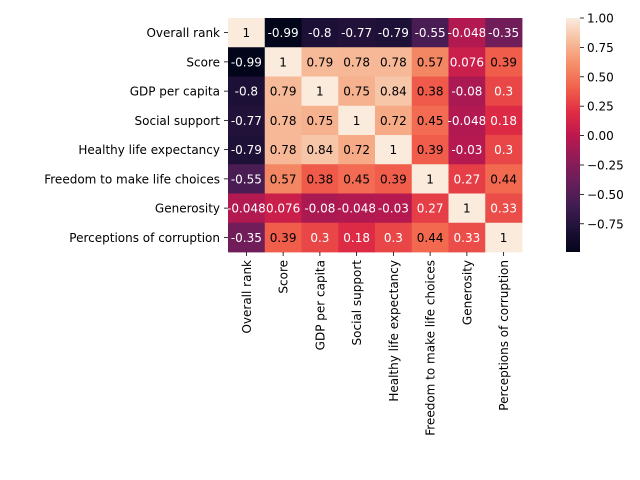  What do you see at coordinates (600, 136) in the screenshot?
I see `colorbar-tick-label: 0.00` at bounding box center [600, 136].